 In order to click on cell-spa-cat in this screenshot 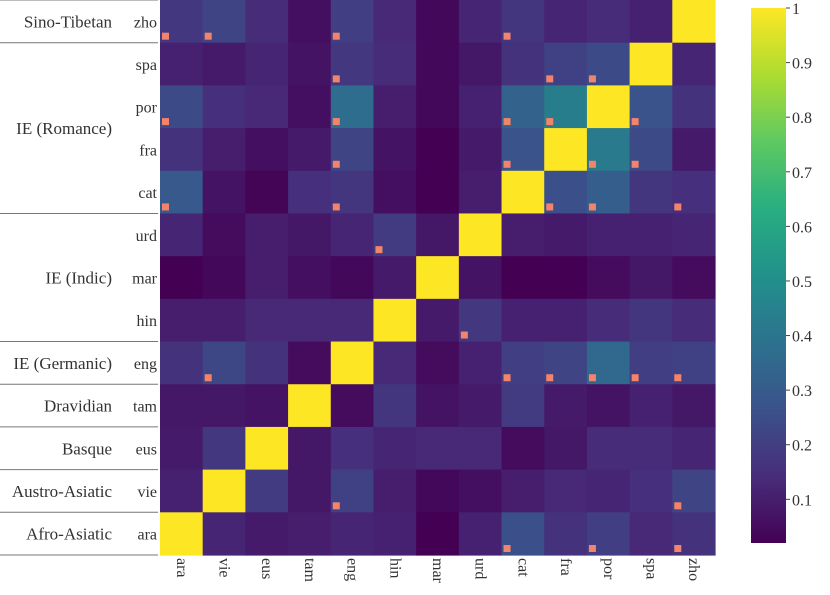, I will do `click(523, 64)`.